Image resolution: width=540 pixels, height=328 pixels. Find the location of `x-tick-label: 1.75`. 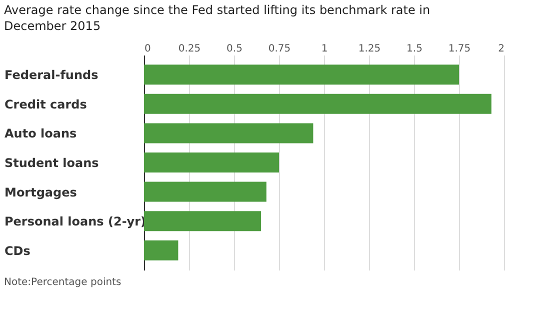

x-tick-label: 1.75 is located at coordinates (459, 49).